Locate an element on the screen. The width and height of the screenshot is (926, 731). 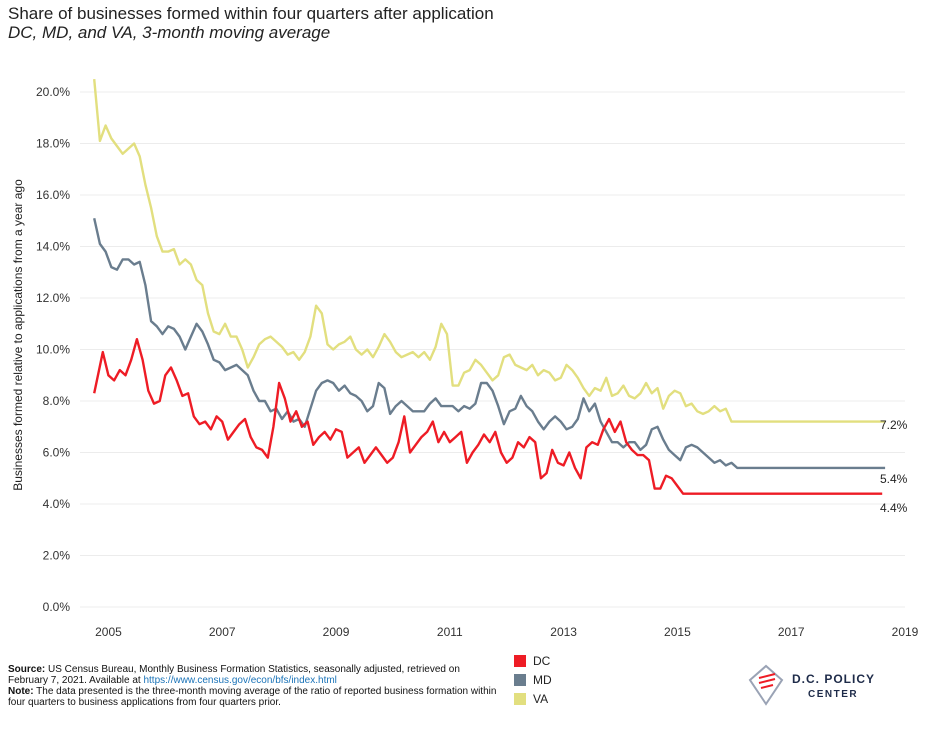
end-label-md: 5.4% is located at coordinates (894, 479).